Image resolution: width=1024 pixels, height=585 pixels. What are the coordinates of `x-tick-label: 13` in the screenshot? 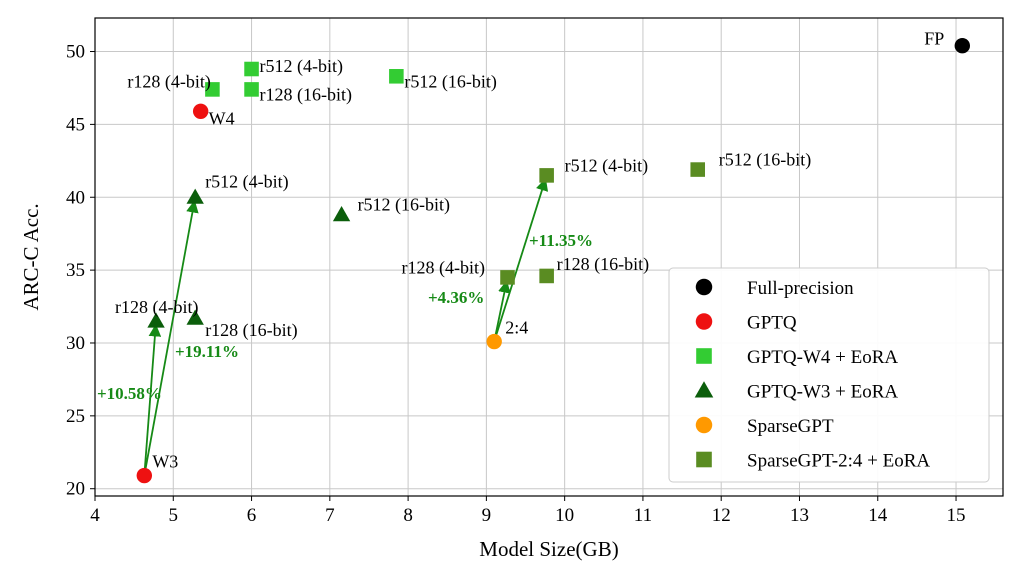 It's located at (799, 515).